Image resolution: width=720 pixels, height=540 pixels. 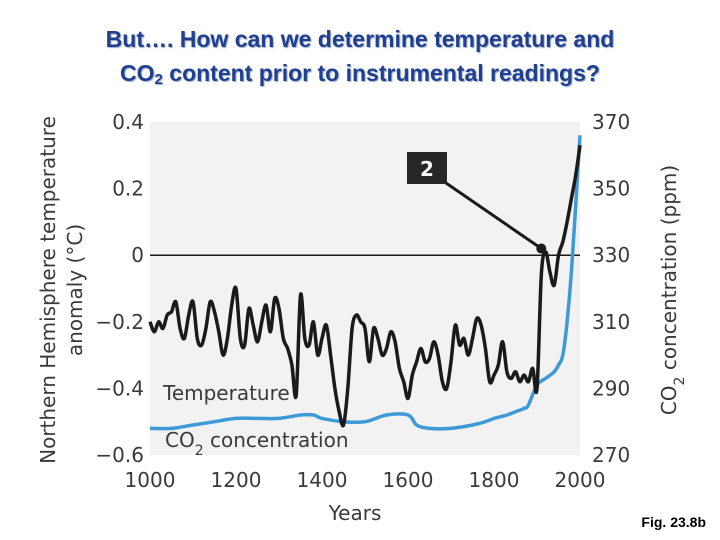 What do you see at coordinates (673, 522) in the screenshot?
I see `figure-caption: Fig. 23.8b` at bounding box center [673, 522].